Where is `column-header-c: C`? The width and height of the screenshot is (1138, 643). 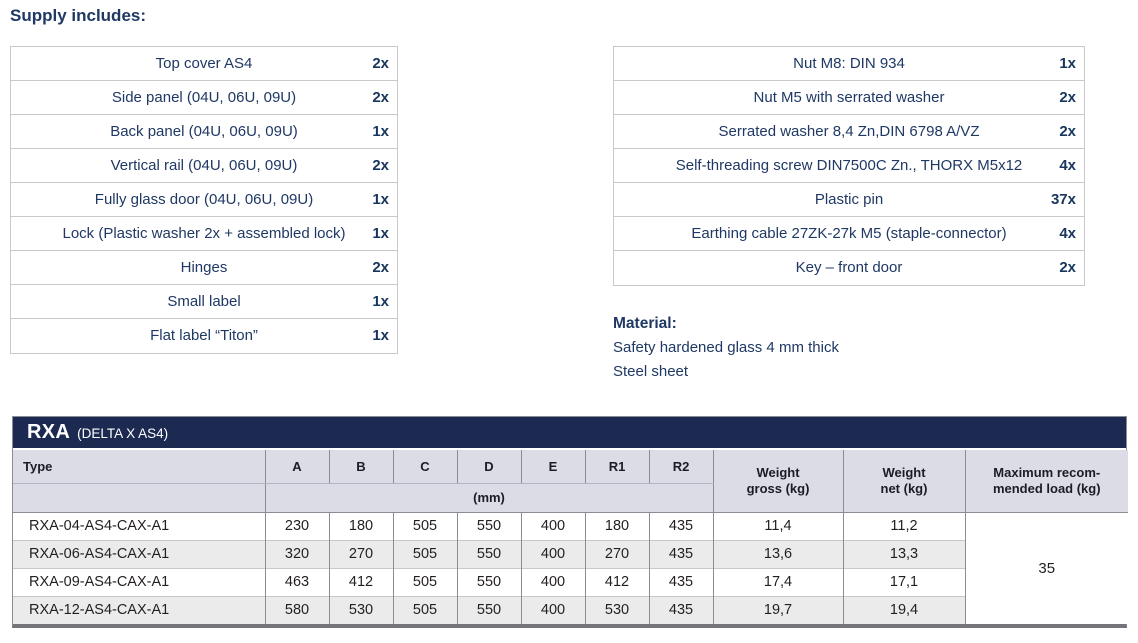
column-header-c: C is located at coordinates (424, 467).